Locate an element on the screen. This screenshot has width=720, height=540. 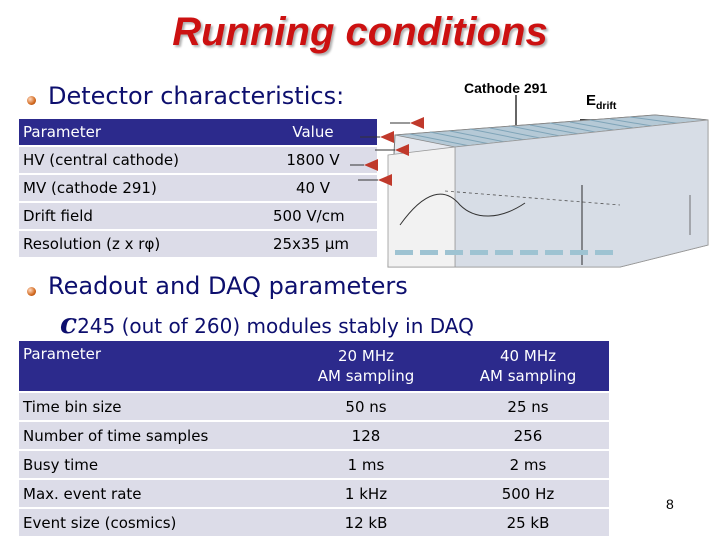
table-cell: 1 kHz is located at coordinates (366, 493).